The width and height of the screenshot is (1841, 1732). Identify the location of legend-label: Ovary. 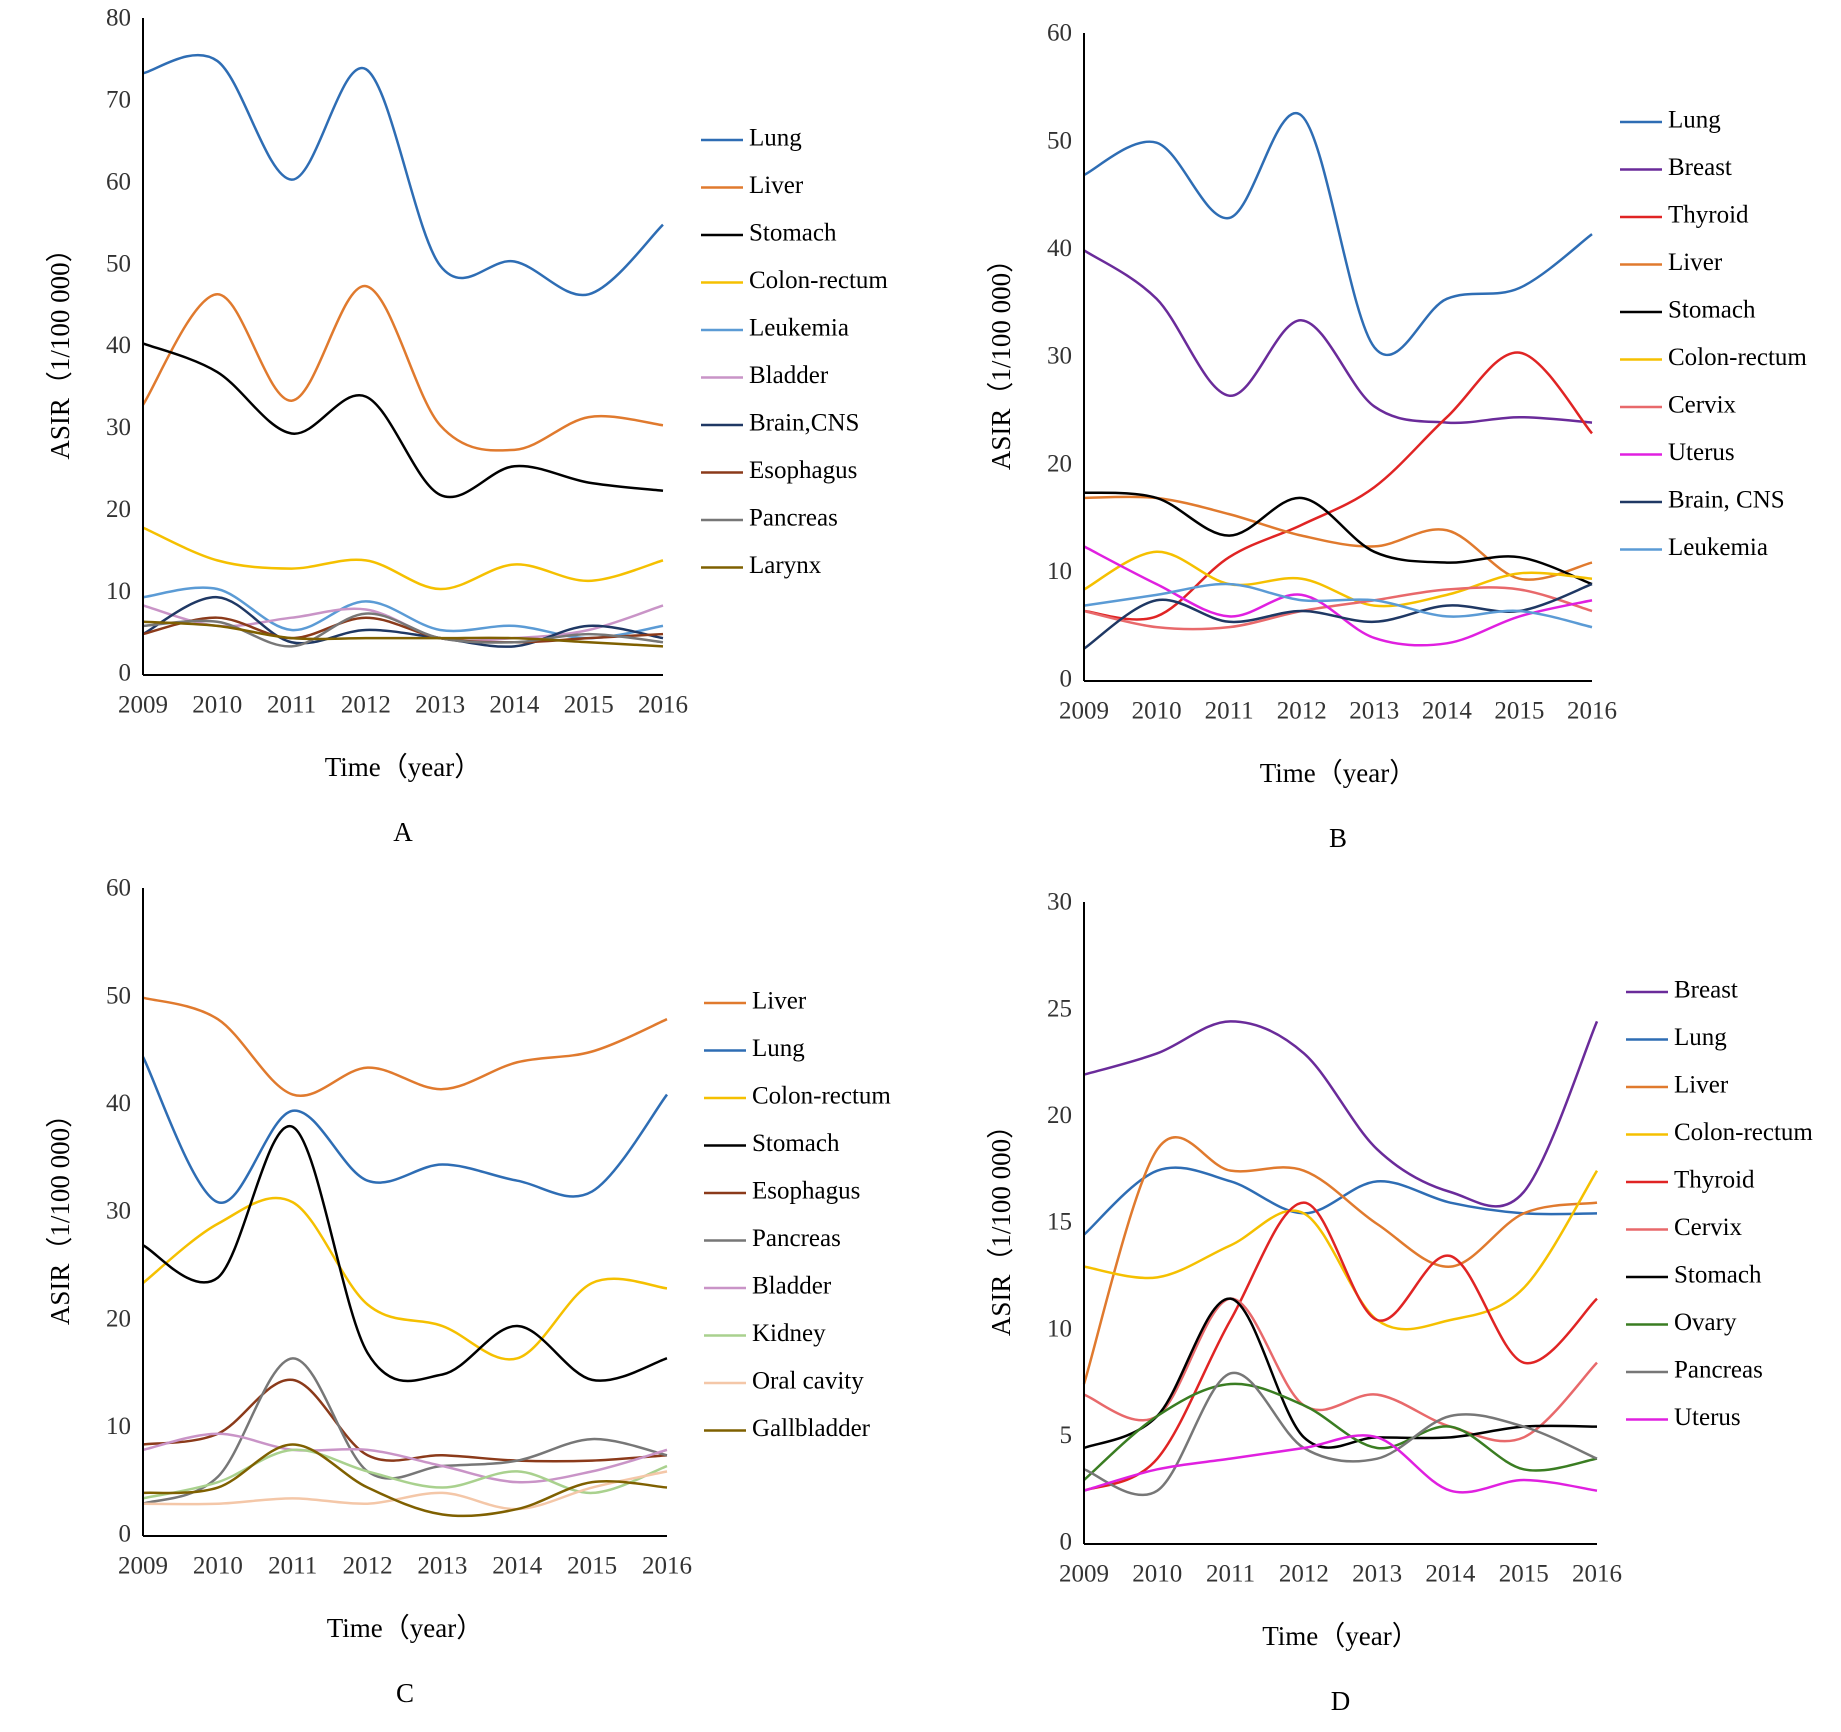
(1705, 1322).